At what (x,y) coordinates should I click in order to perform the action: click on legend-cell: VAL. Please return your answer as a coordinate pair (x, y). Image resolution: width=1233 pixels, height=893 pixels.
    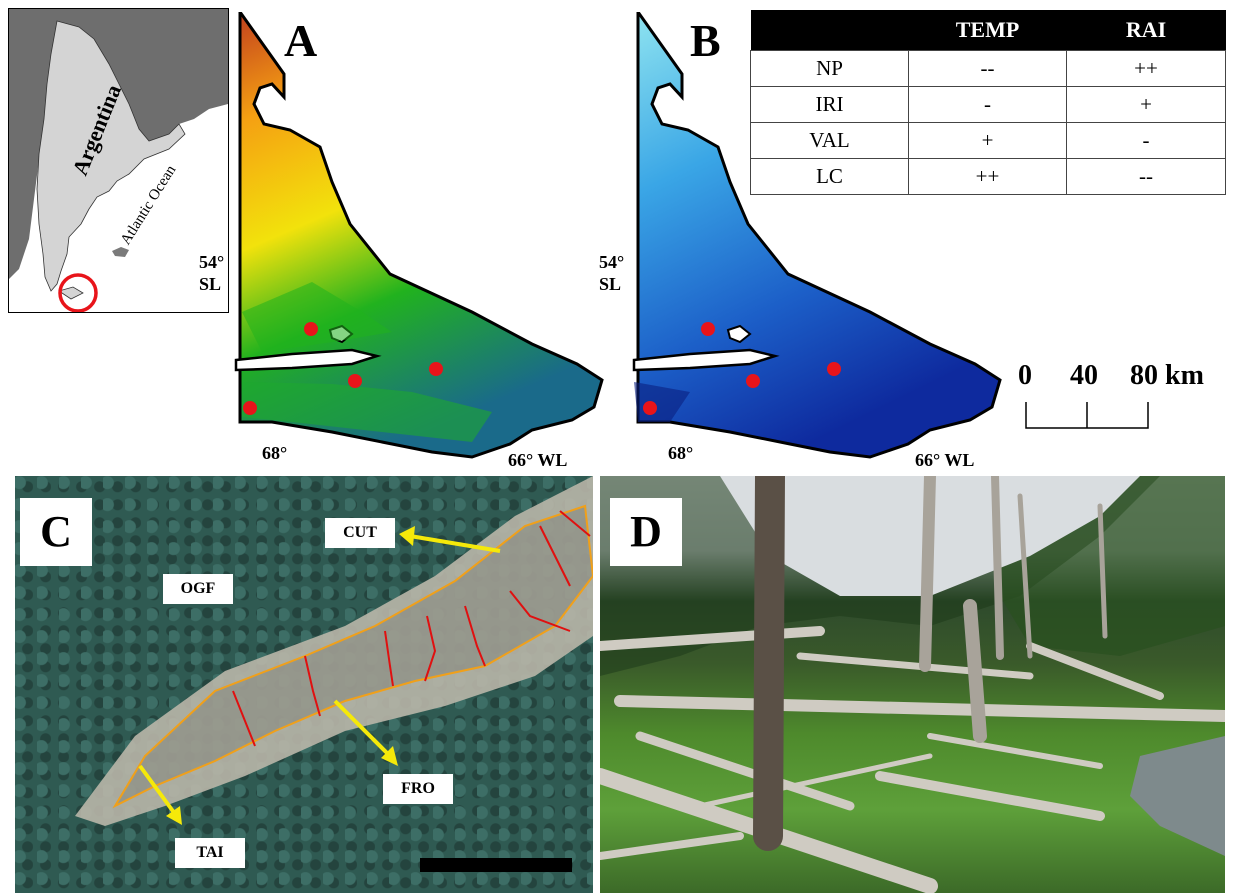
    Looking at the image, I should click on (829, 140).